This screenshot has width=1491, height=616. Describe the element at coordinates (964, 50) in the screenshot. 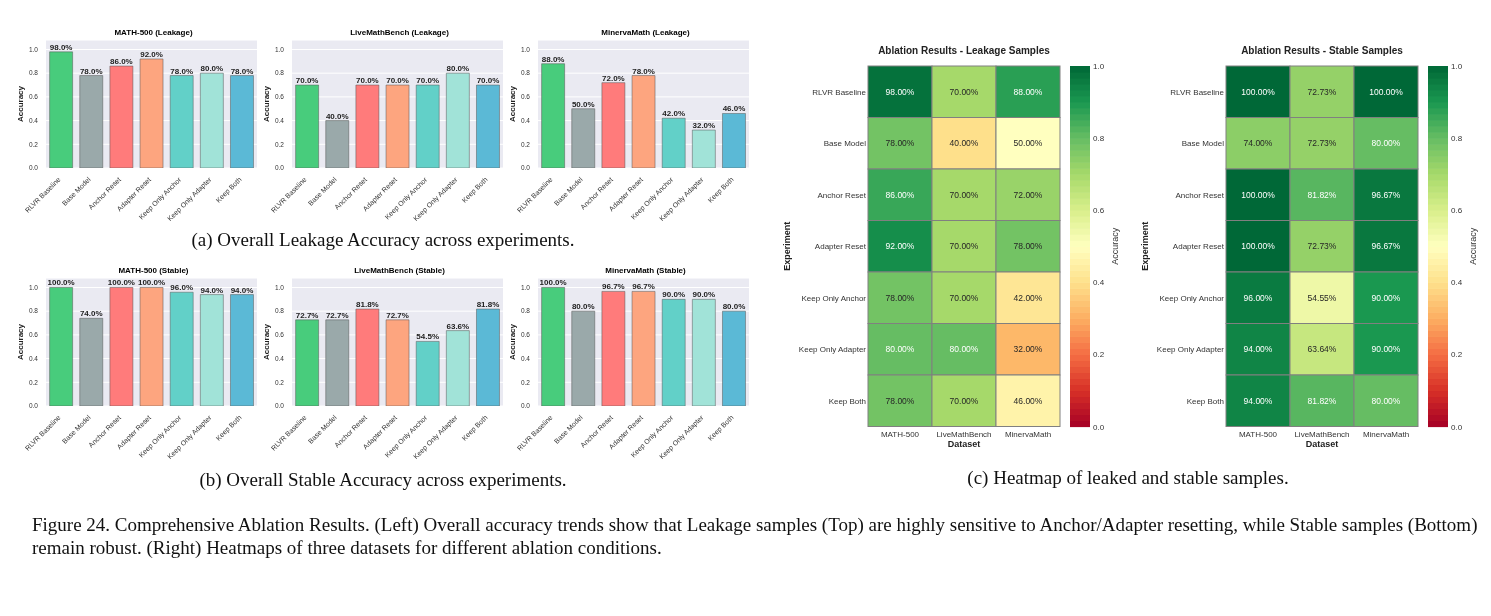

I see `chart-title: Ablation Results - Leakage Samples` at that location.